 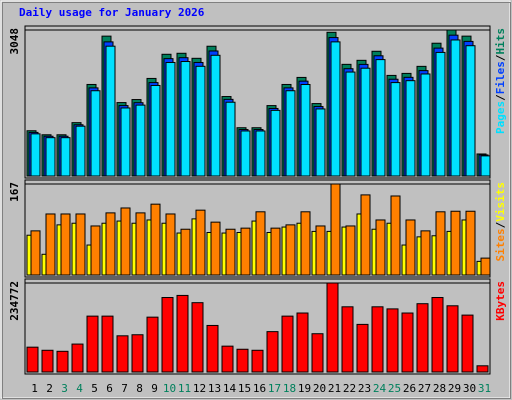 What do you see at coordinates (112, 12) in the screenshot?
I see `chart-title: Daily usage for January 2026` at bounding box center [112, 12].